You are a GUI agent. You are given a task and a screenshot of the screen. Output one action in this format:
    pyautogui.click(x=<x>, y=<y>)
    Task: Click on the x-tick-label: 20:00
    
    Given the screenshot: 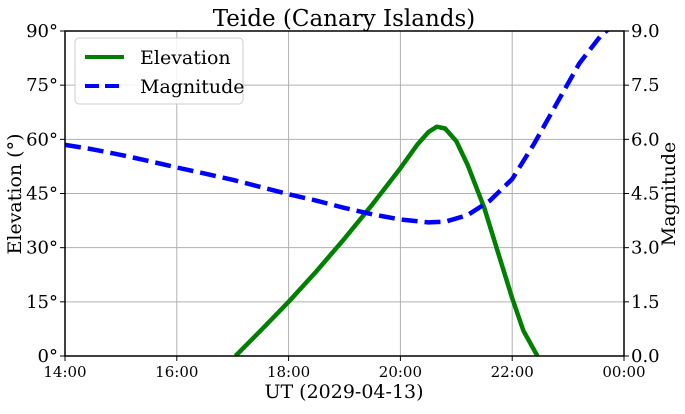 What is the action you would take?
    pyautogui.click(x=400, y=372)
    